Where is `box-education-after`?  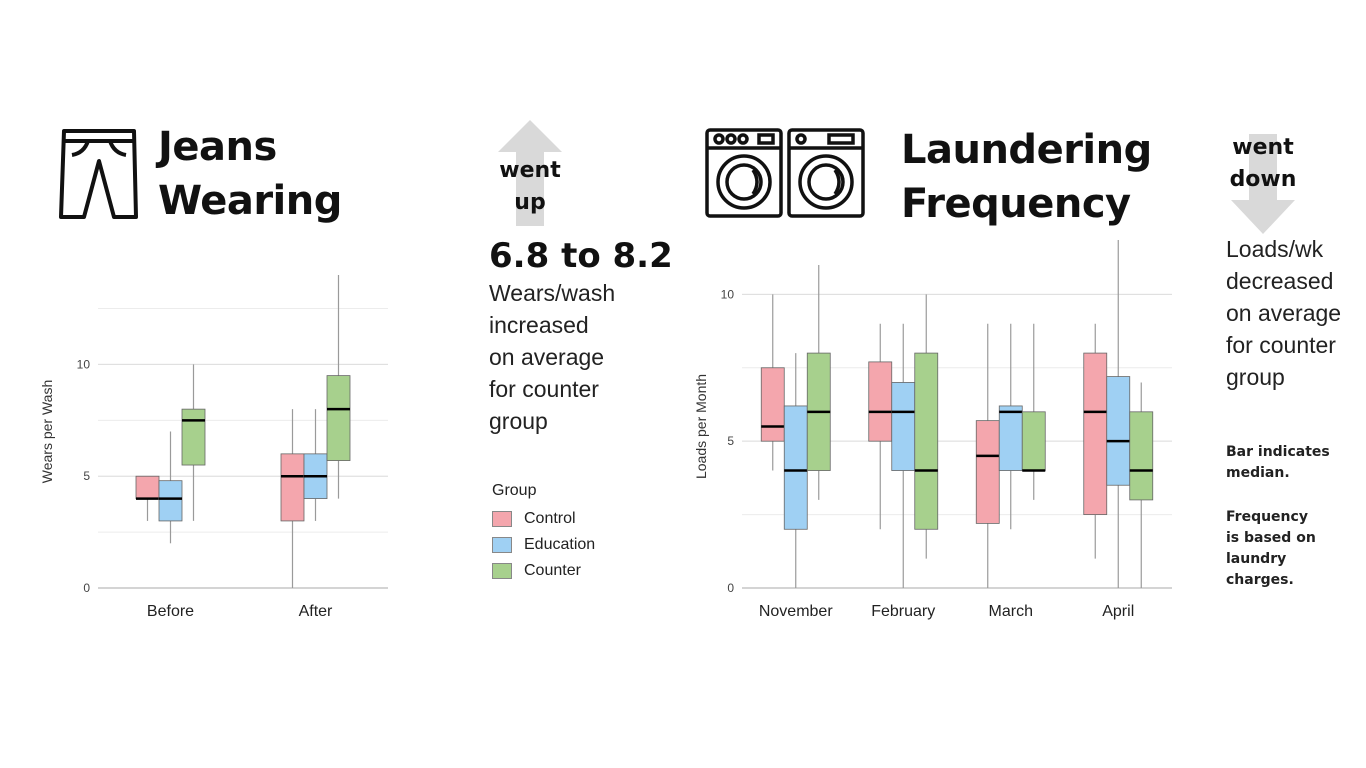
box-education-after is located at coordinates (315, 465).